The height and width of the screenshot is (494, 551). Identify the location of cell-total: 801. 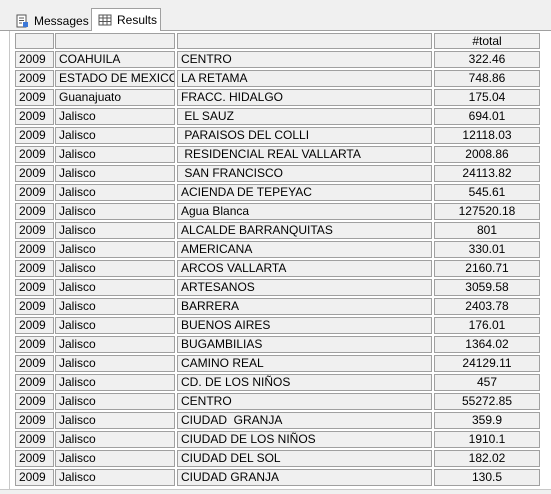
(487, 230).